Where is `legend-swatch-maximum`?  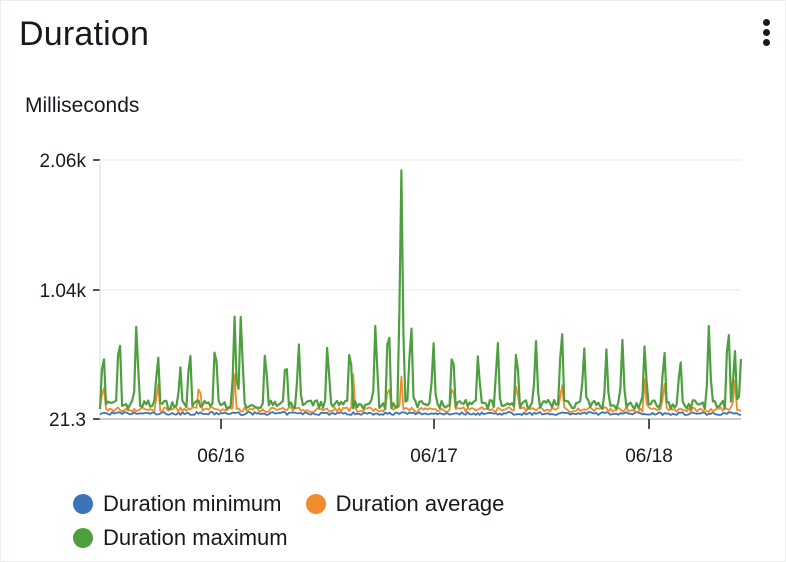
legend-swatch-maximum is located at coordinates (83, 538).